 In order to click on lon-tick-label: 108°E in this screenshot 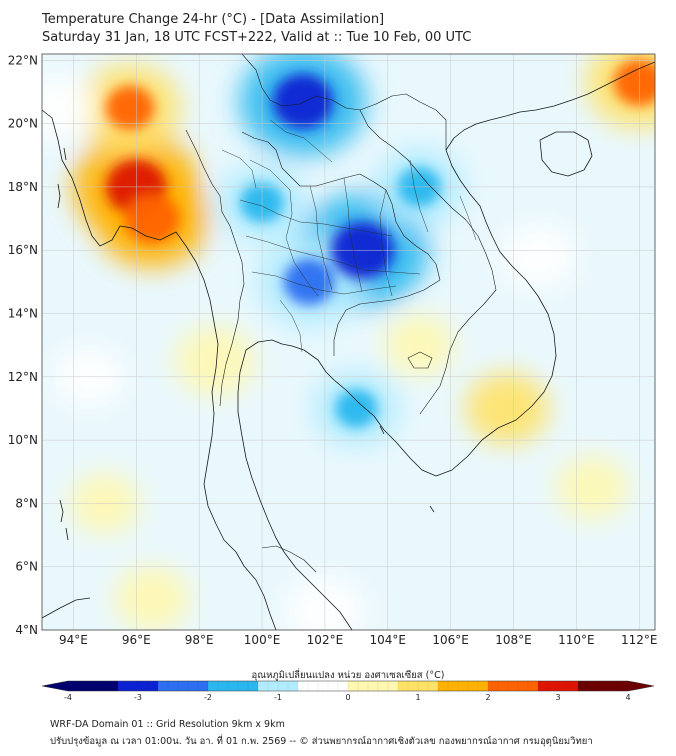, I will do `click(513, 640)`.